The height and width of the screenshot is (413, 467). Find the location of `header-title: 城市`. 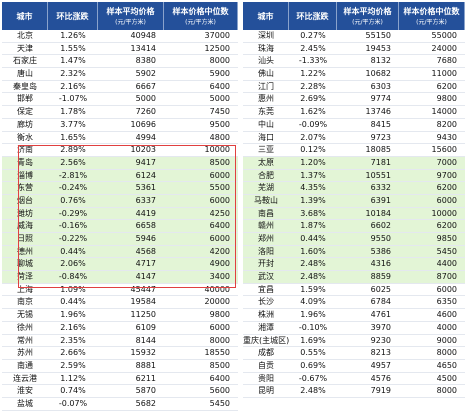

header-title: 城市 is located at coordinates (265, 16).